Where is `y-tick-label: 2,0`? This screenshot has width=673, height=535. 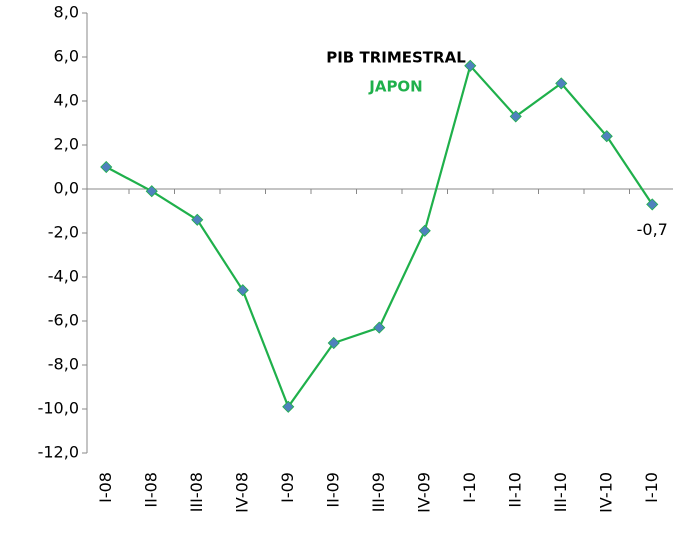
y-tick-label: 2,0 is located at coordinates (66, 144).